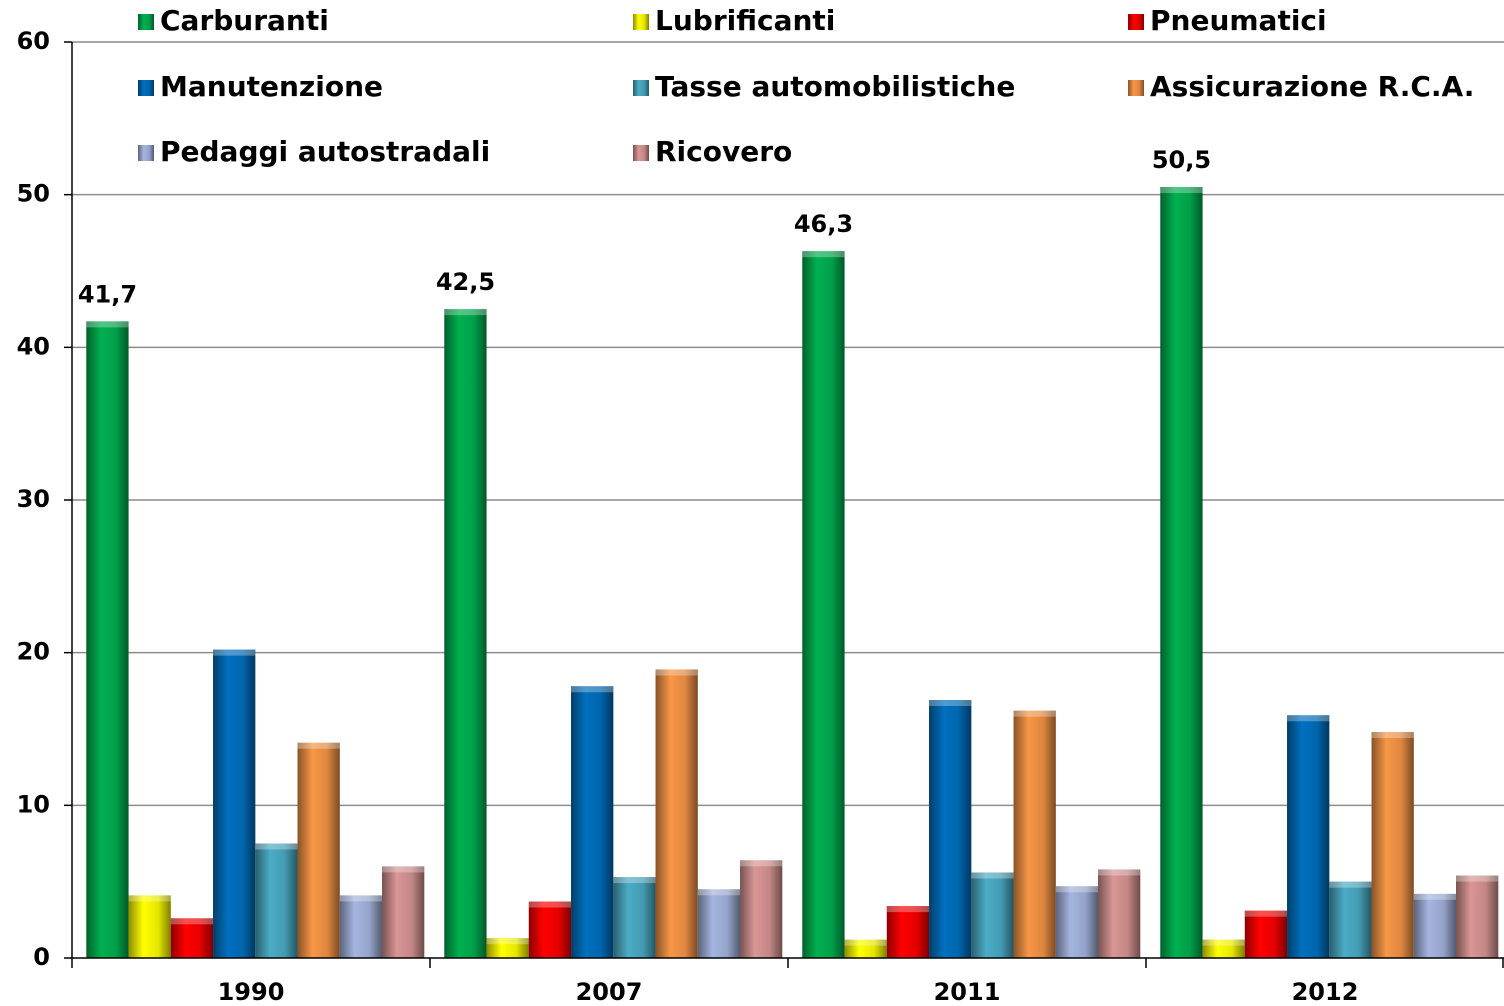 The image size is (1504, 1006). I want to click on x-tick-label: 2007, so click(609, 992).